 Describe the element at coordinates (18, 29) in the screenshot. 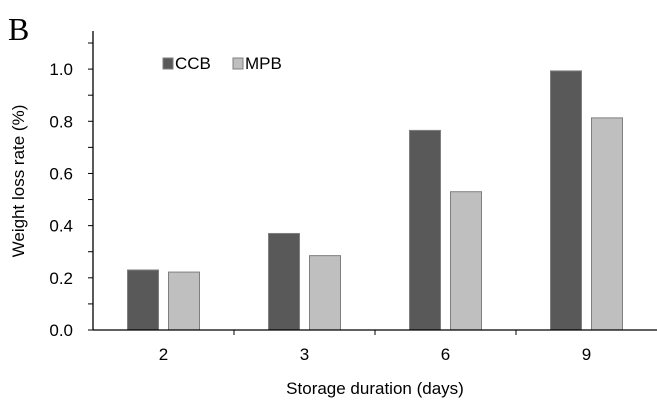

I see `panel-label: B` at that location.